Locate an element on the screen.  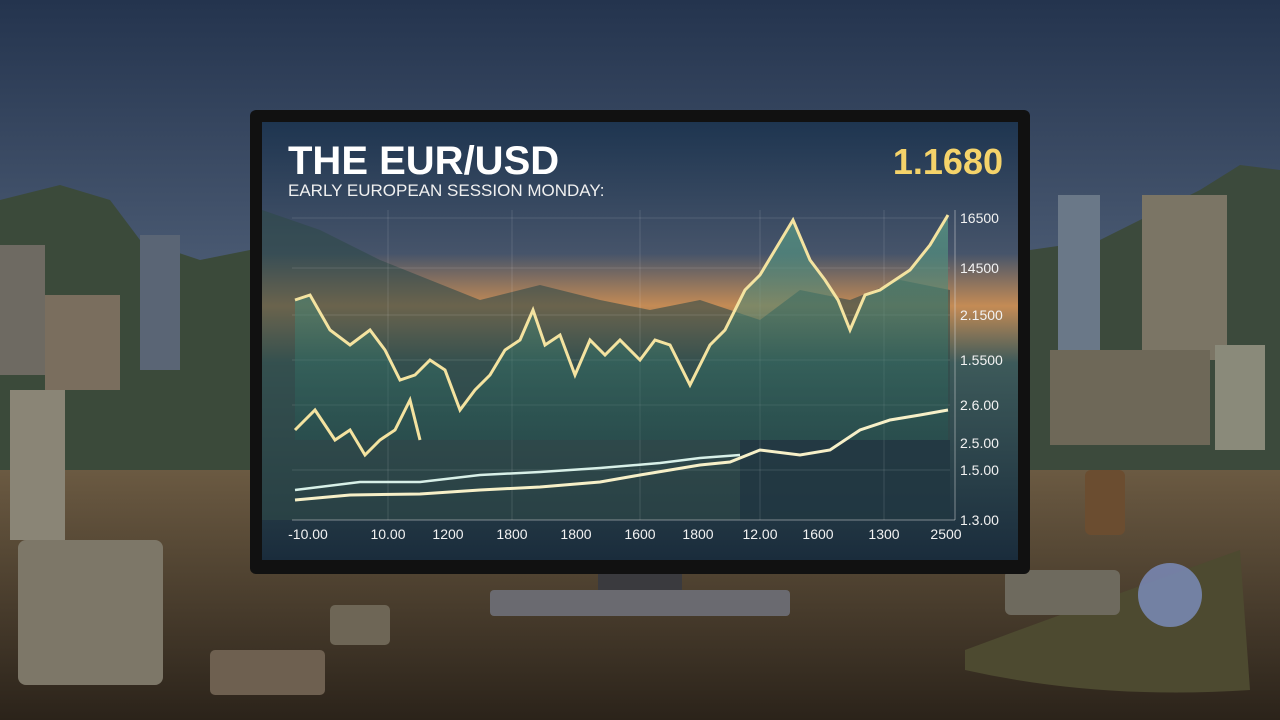
subtitle: EARLY EUROPEAN SESSION MONDAY: is located at coordinates (446, 190).